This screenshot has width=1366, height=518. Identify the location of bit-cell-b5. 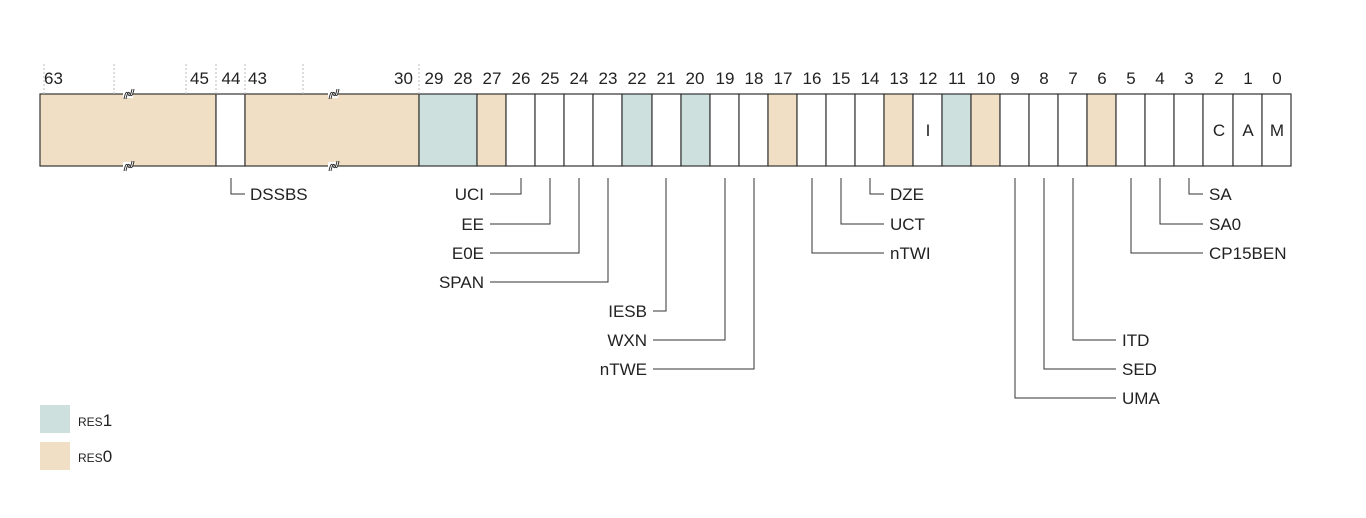
(1130, 130).